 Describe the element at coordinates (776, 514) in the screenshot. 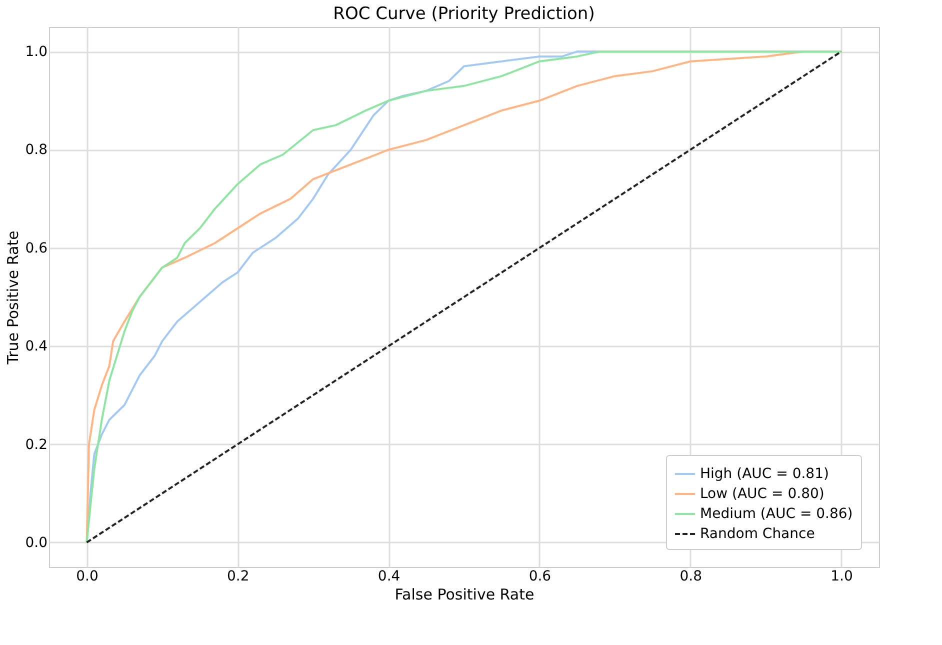

I see `legend-label: Medium (AUC = 0.86)` at that location.